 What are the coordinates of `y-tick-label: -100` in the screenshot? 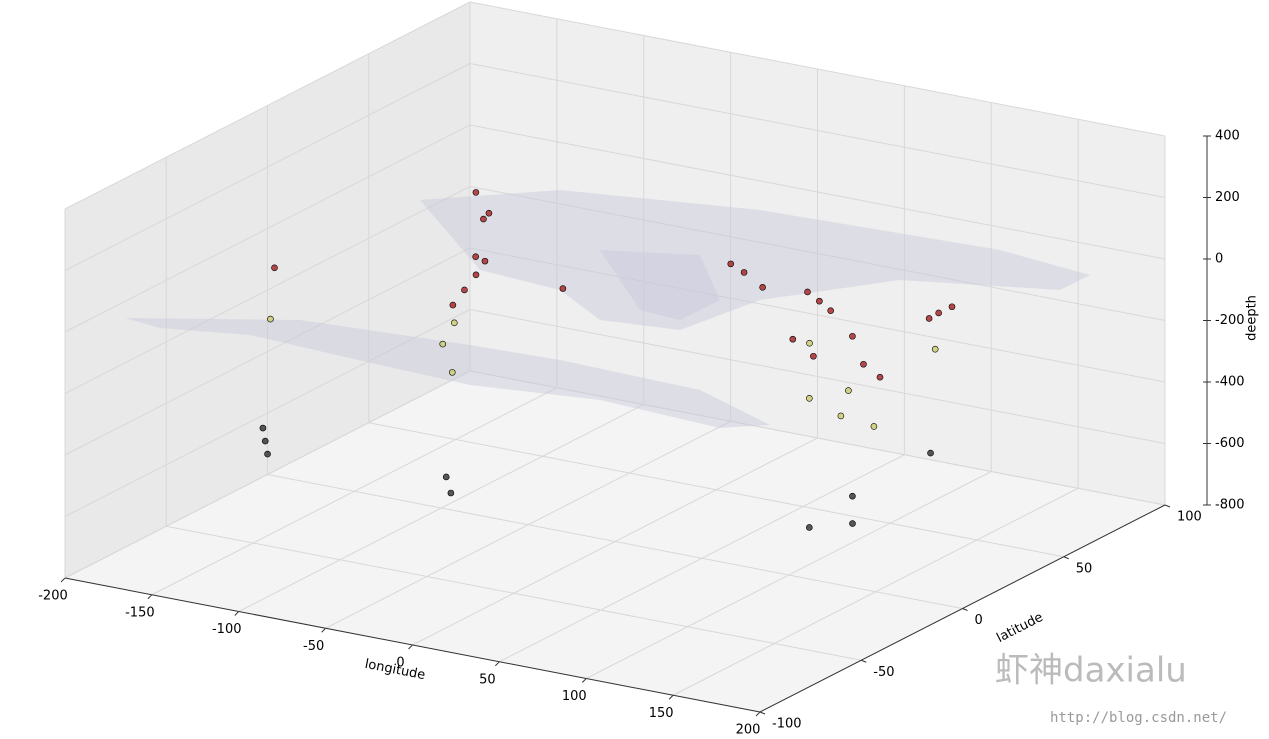 It's located at (787, 724).